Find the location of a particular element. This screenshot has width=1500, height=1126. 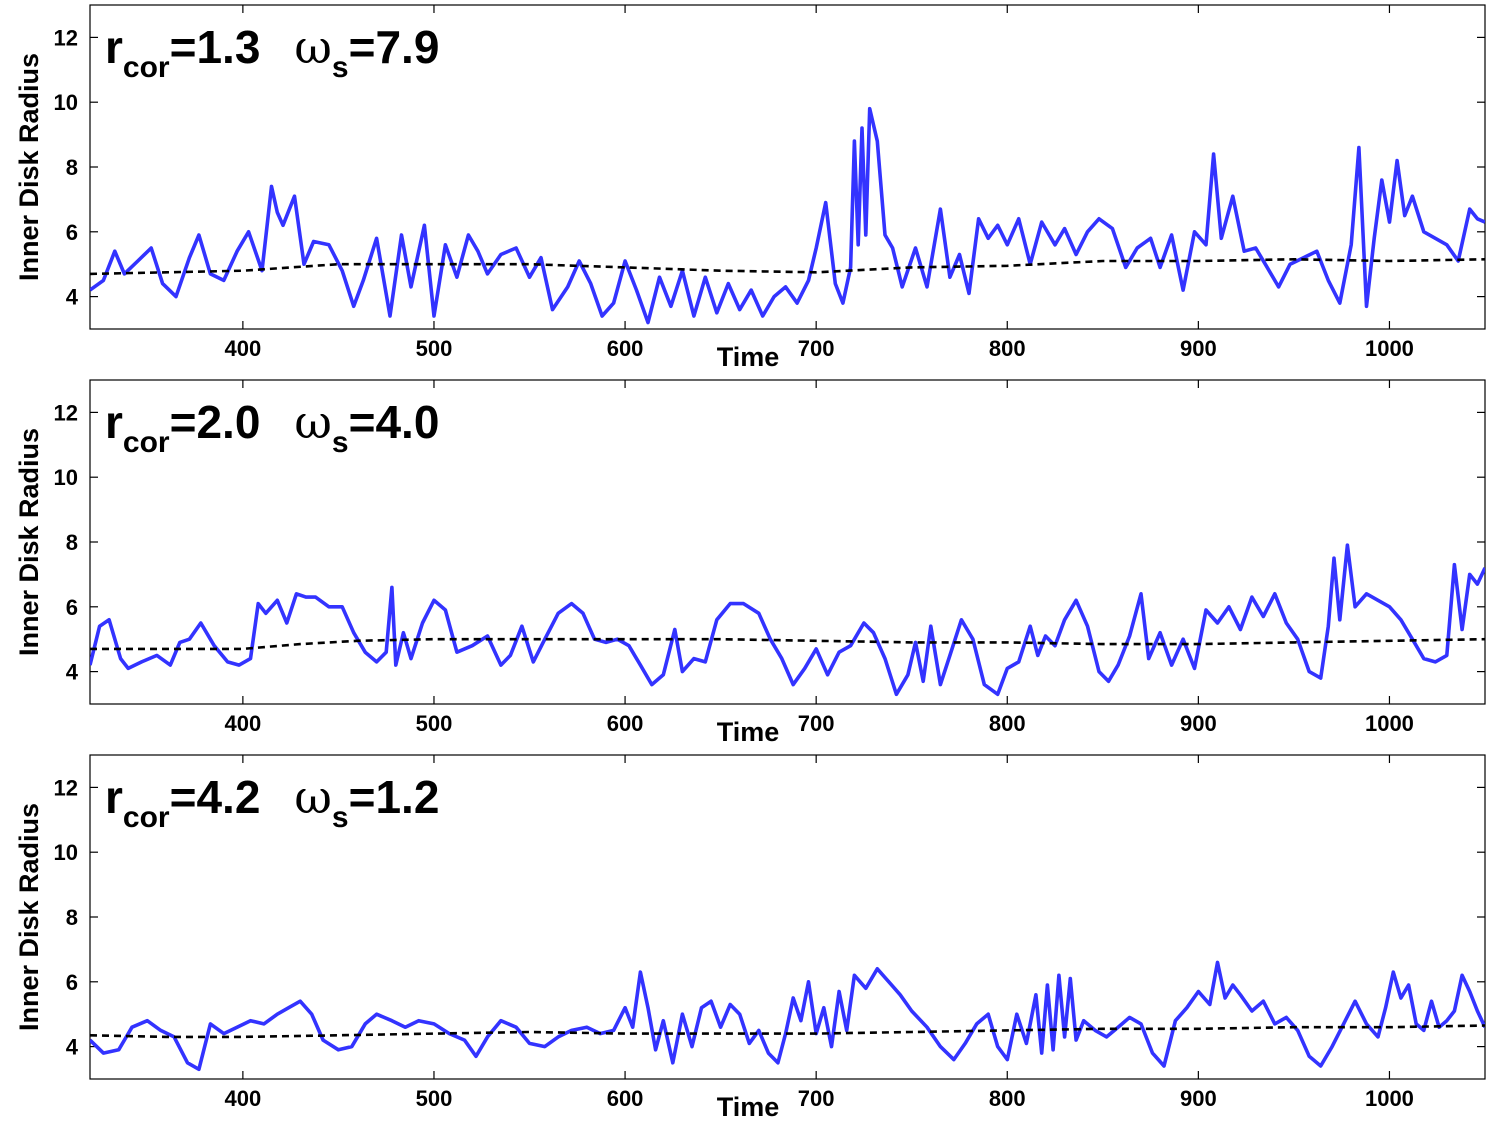

panel-annotation: rcor=1.3 ωs=7.9 is located at coordinates (272, 52).